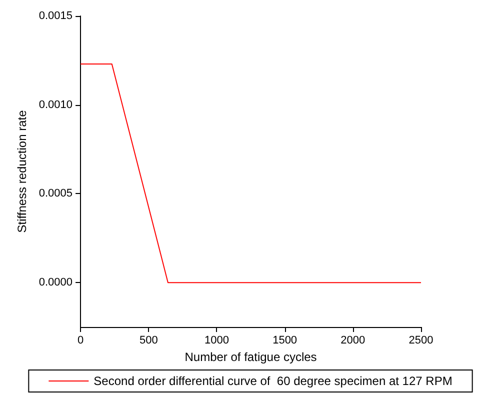 The width and height of the screenshot is (501, 403). What do you see at coordinates (80, 340) in the screenshot?
I see `x-tick-label: 0` at bounding box center [80, 340].